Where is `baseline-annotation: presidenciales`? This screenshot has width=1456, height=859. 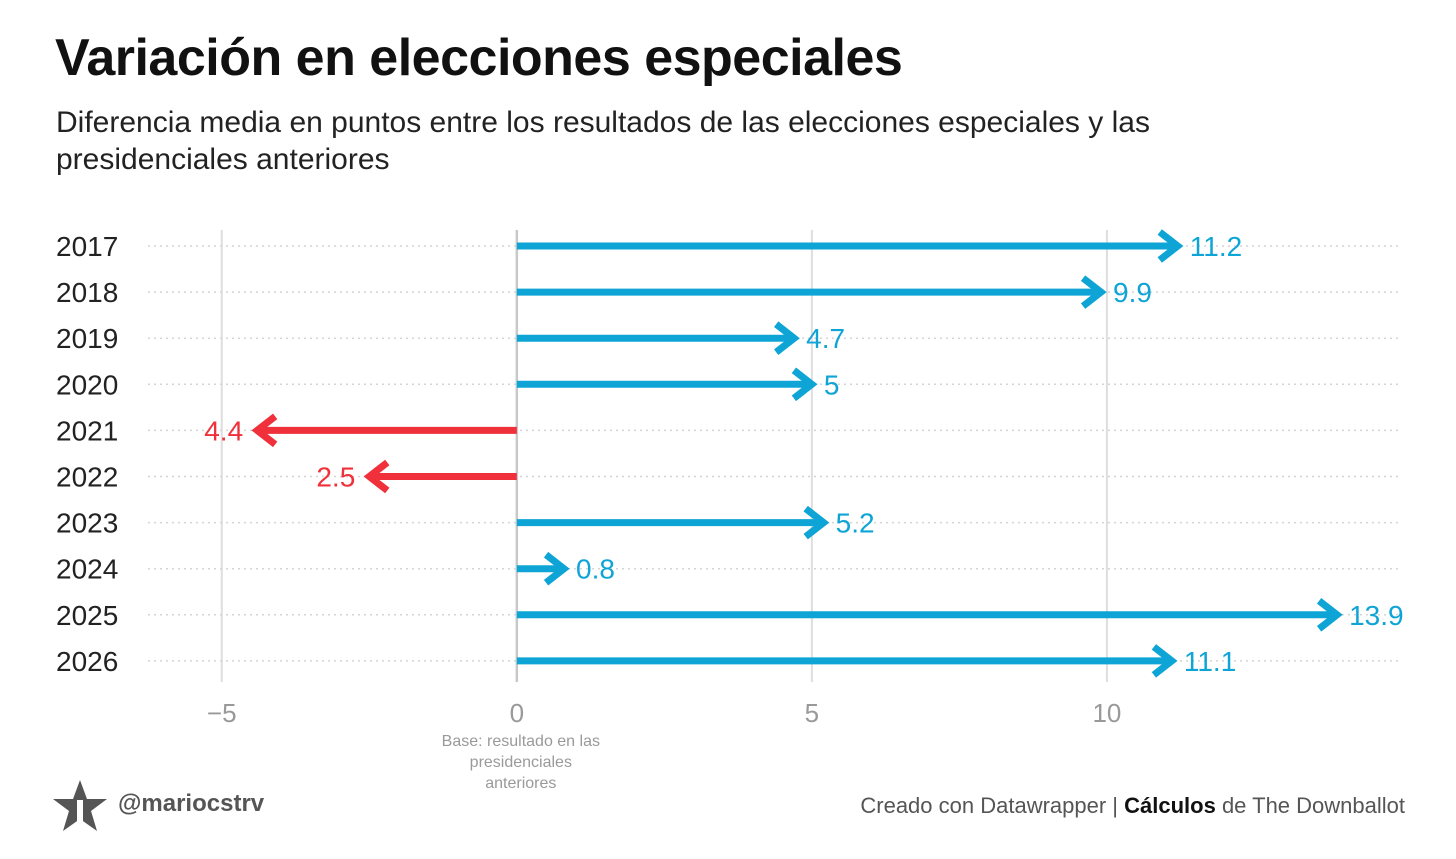
baseline-annotation: presidenciales is located at coordinates (521, 762).